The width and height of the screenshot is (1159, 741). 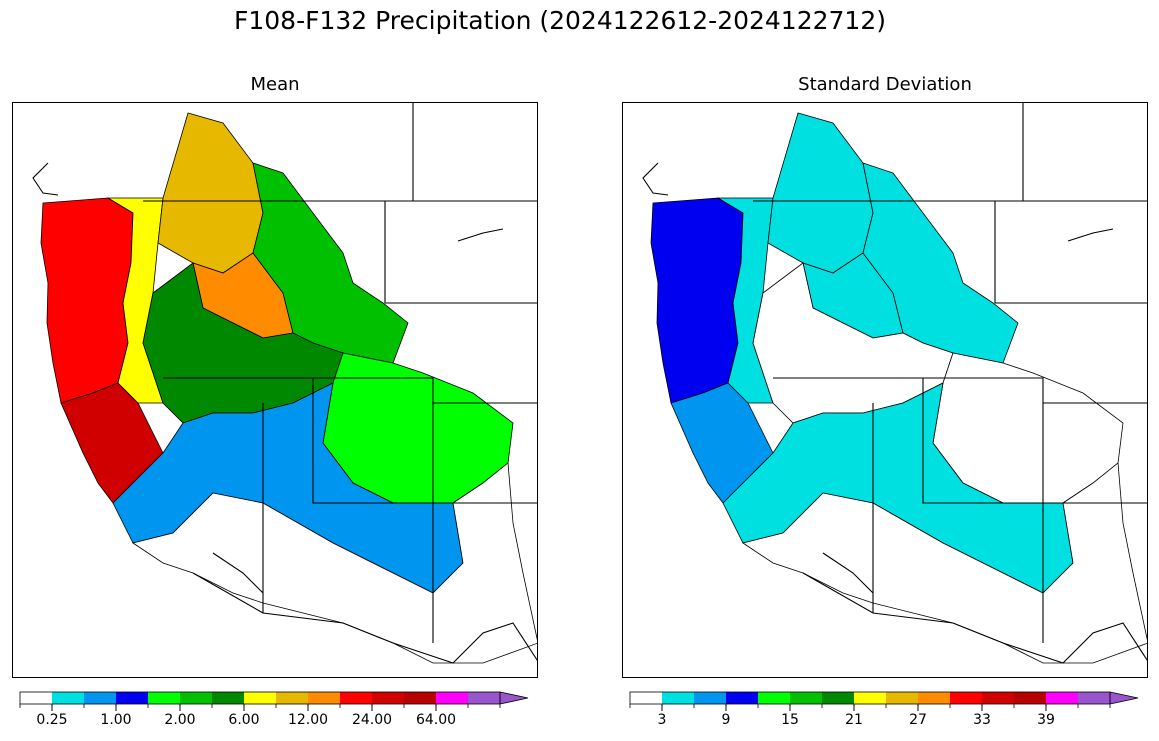 What do you see at coordinates (115, 720) in the screenshot?
I see `colorbar-tick-label: 1.00` at bounding box center [115, 720].